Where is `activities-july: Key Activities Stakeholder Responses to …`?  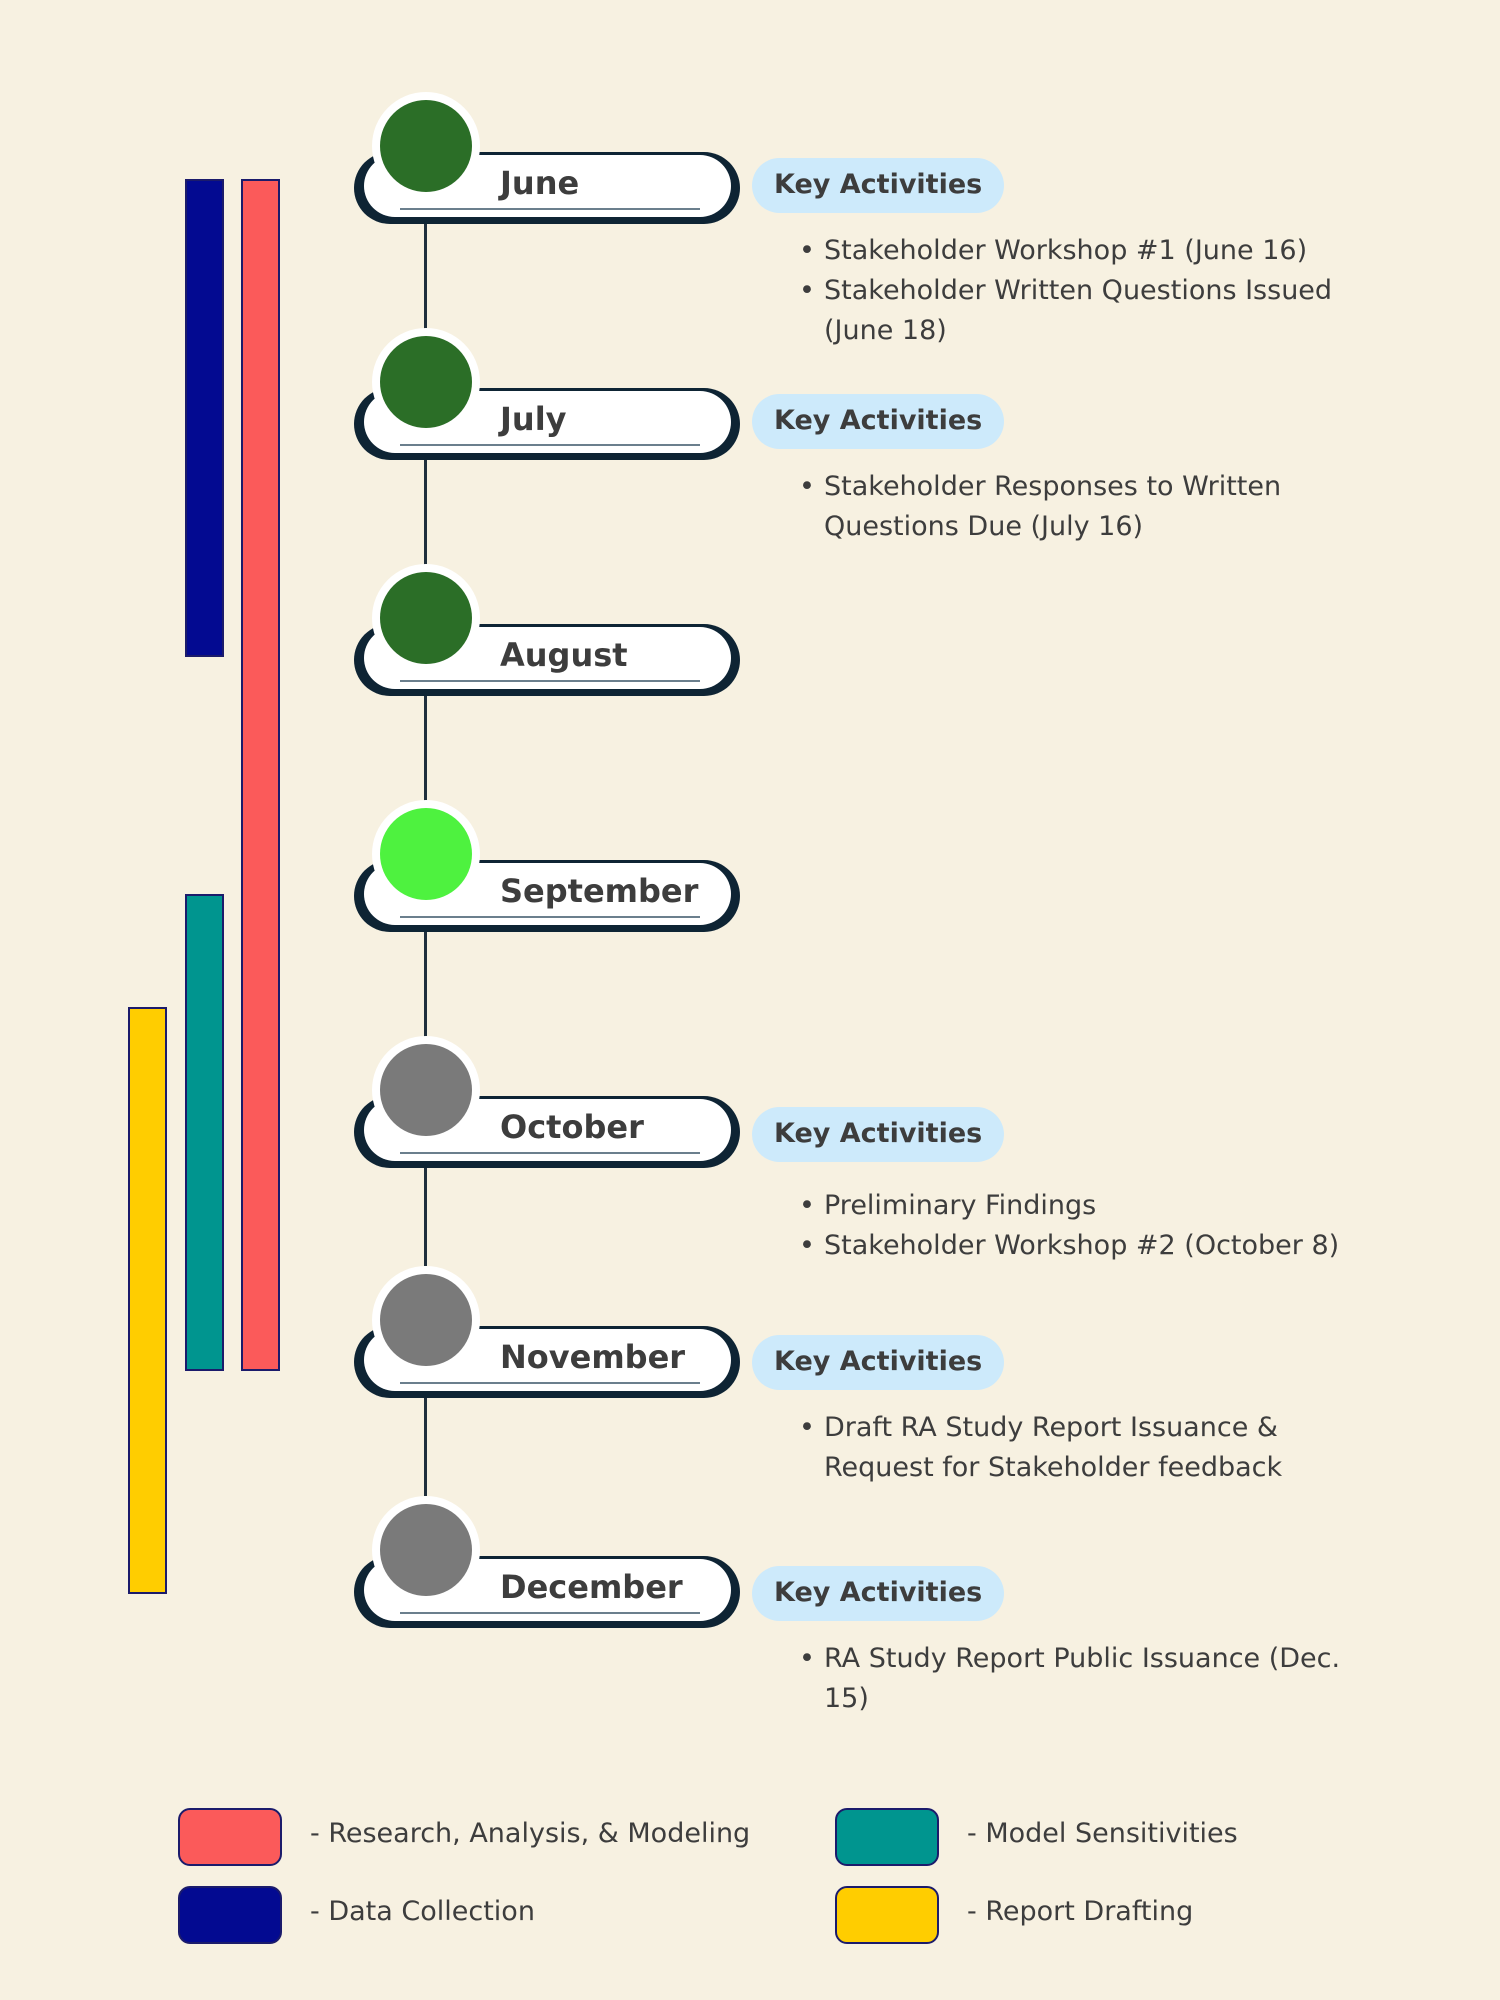
activities-july: Key Activities Stakeholder Responses to … is located at coordinates (1068, 470).